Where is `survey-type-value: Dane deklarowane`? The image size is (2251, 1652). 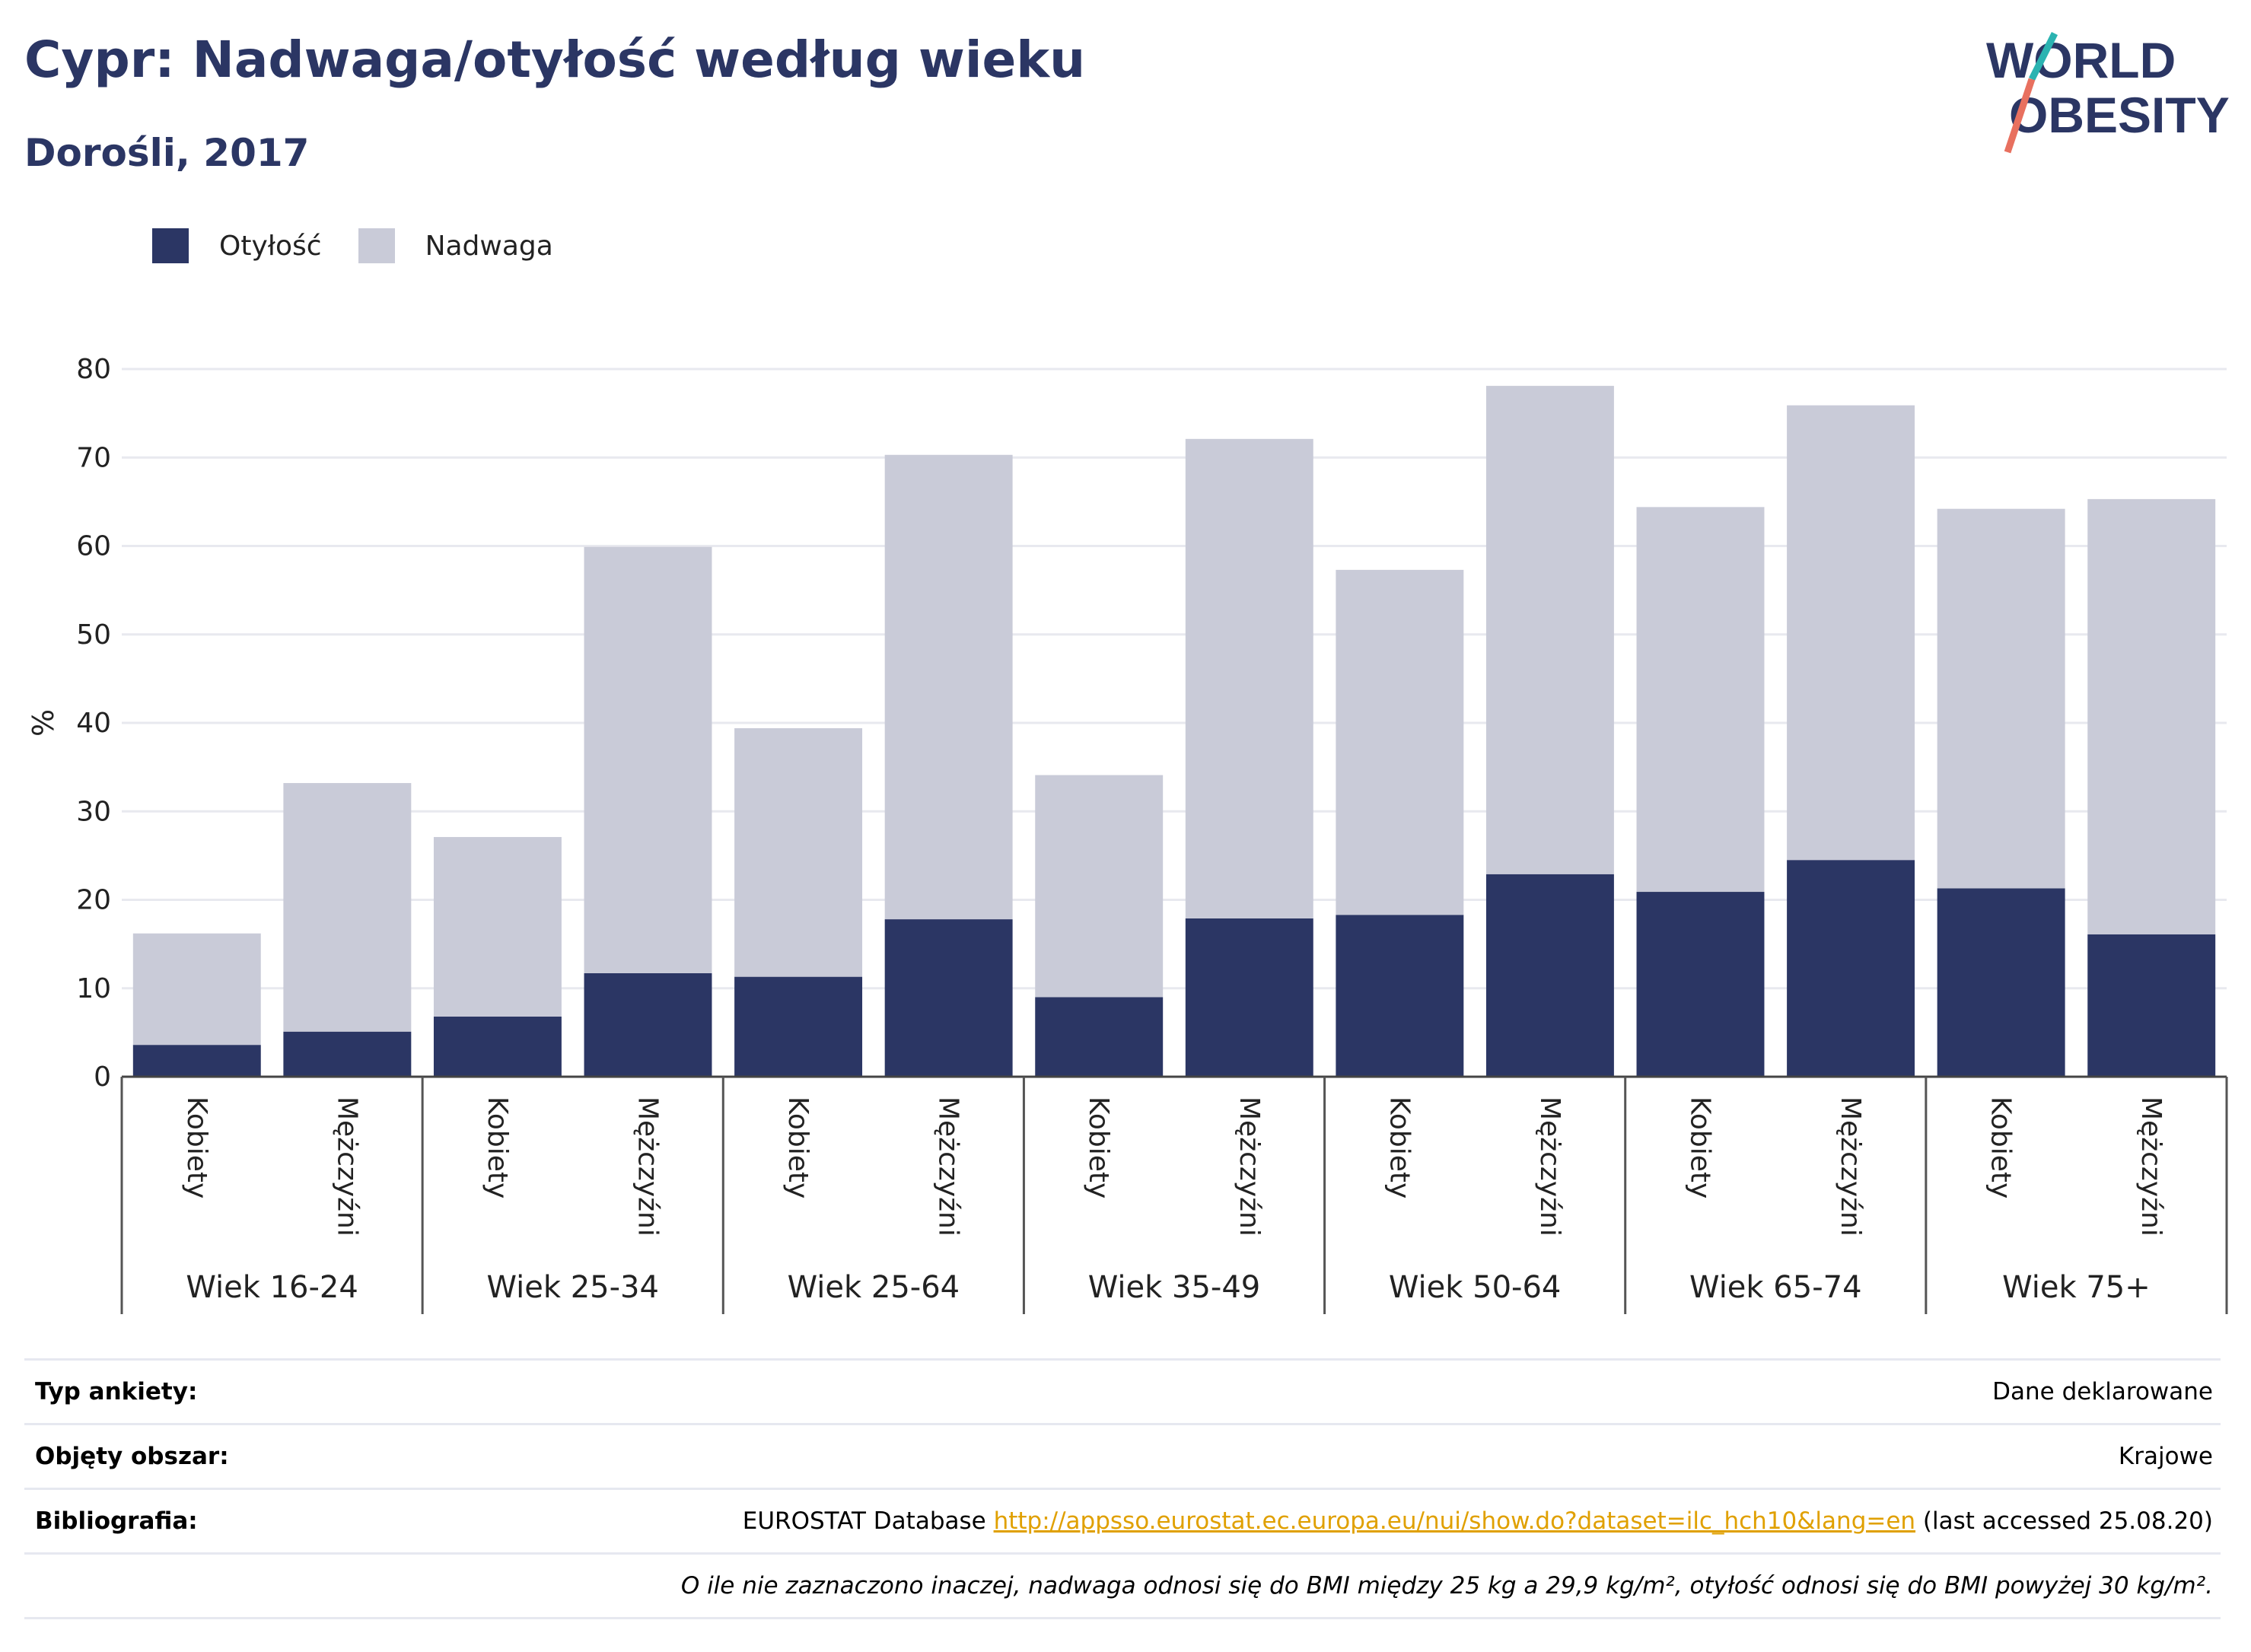
survey-type-value: Dane deklarowane is located at coordinates (2102, 1391).